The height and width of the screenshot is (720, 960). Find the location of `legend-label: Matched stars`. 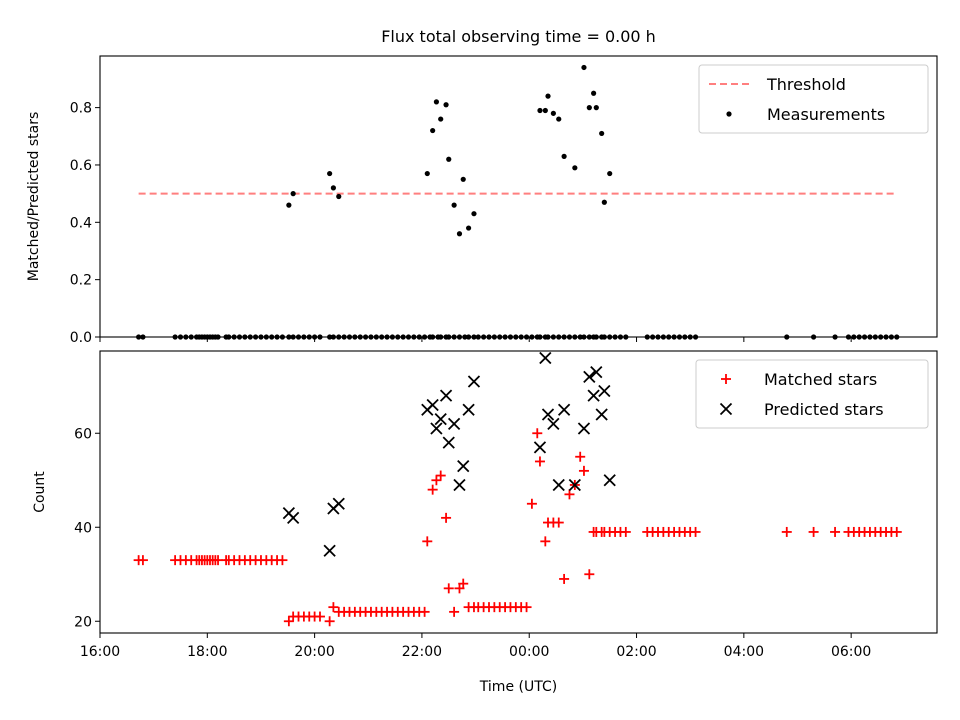

legend-label: Matched stars is located at coordinates (820, 379).